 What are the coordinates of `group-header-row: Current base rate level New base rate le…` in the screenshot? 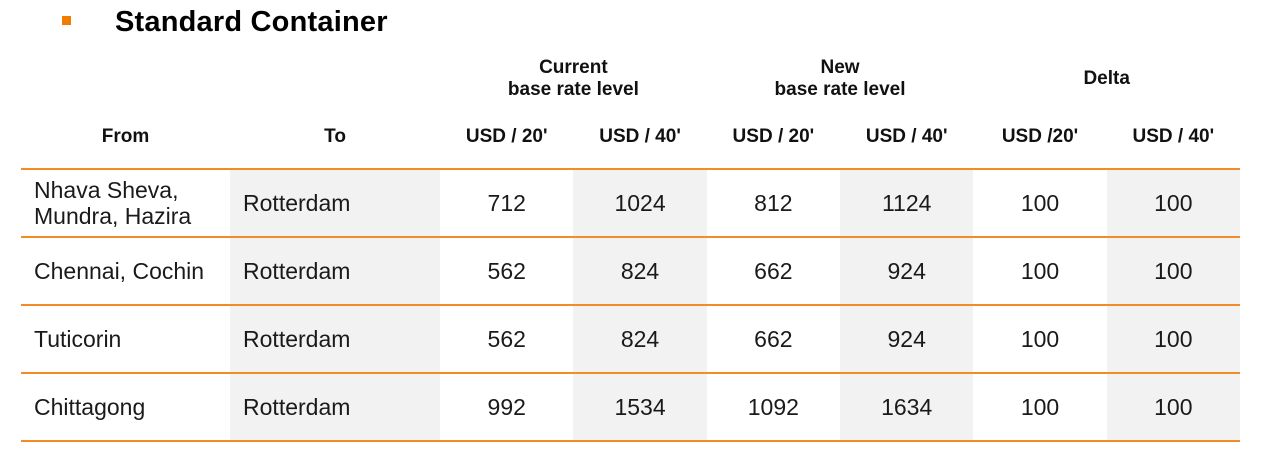 It's located at (630, 79).